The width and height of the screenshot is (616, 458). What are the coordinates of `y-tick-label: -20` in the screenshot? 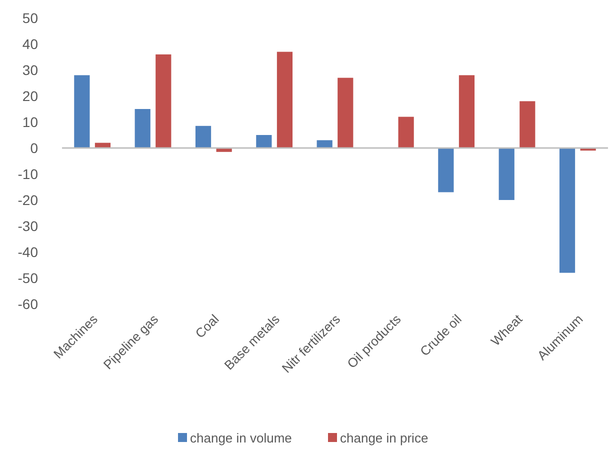 It's located at (28, 200).